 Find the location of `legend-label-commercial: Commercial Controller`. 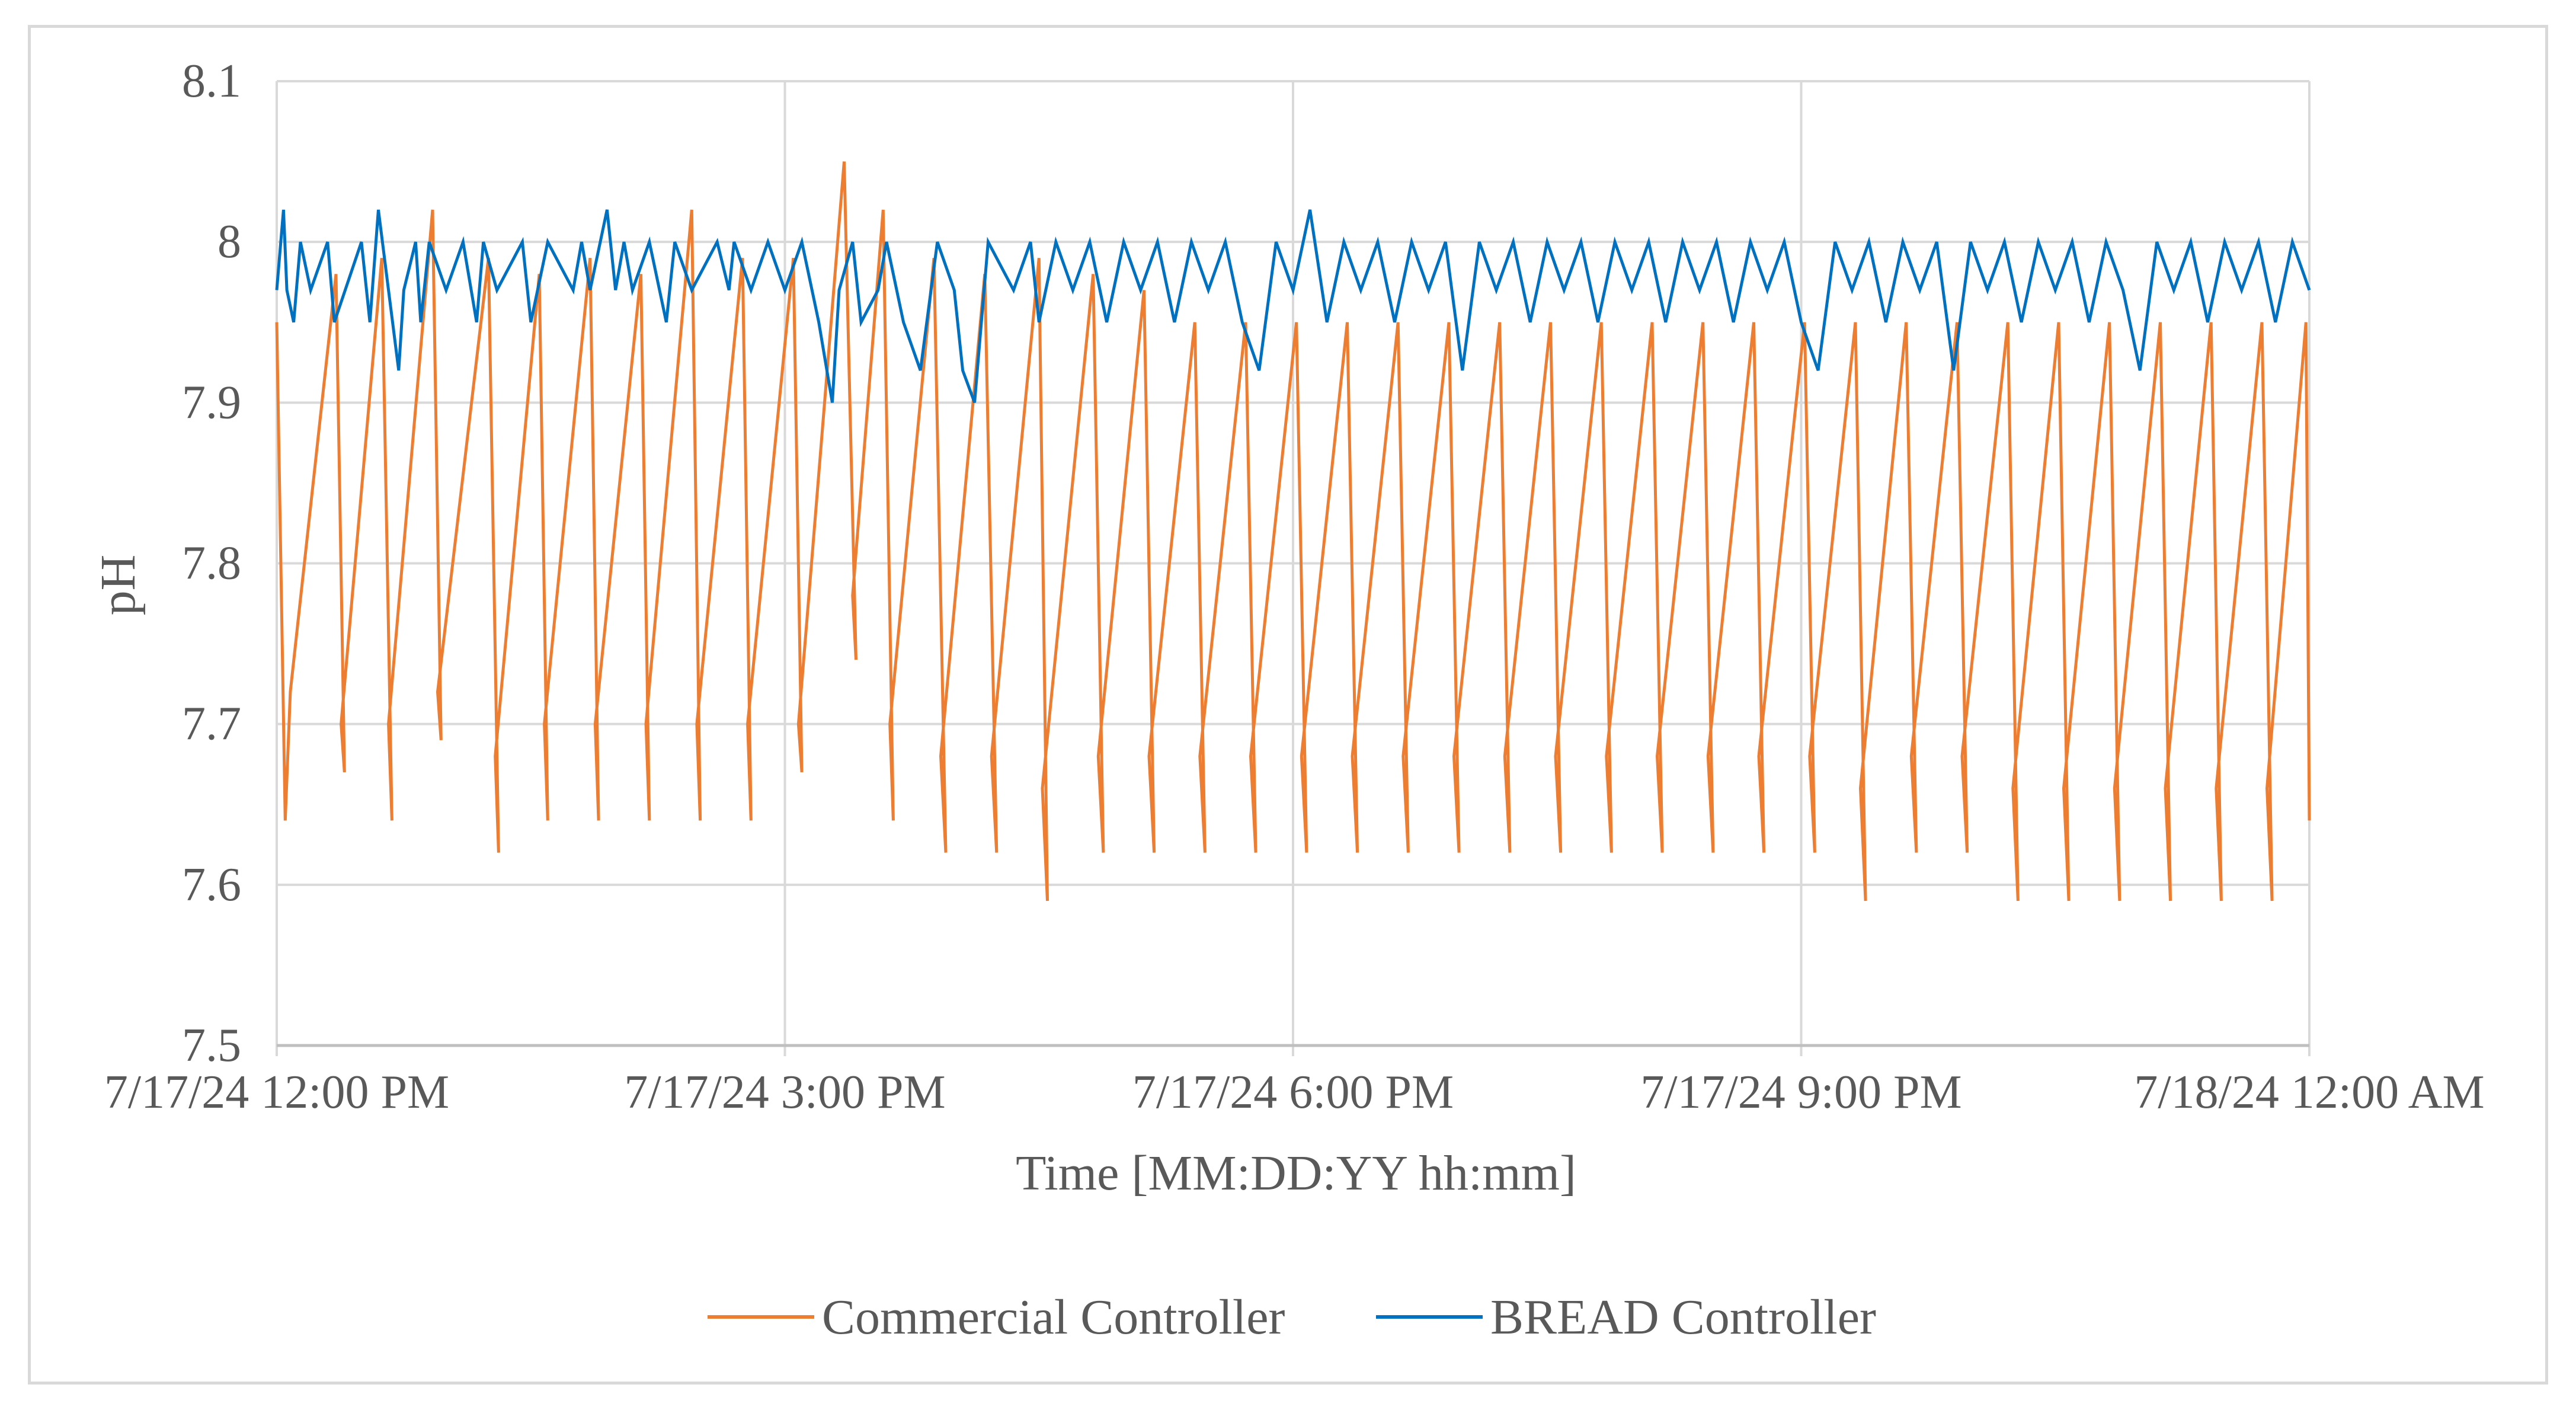

legend-label-commercial: Commercial Controller is located at coordinates (1053, 1317).